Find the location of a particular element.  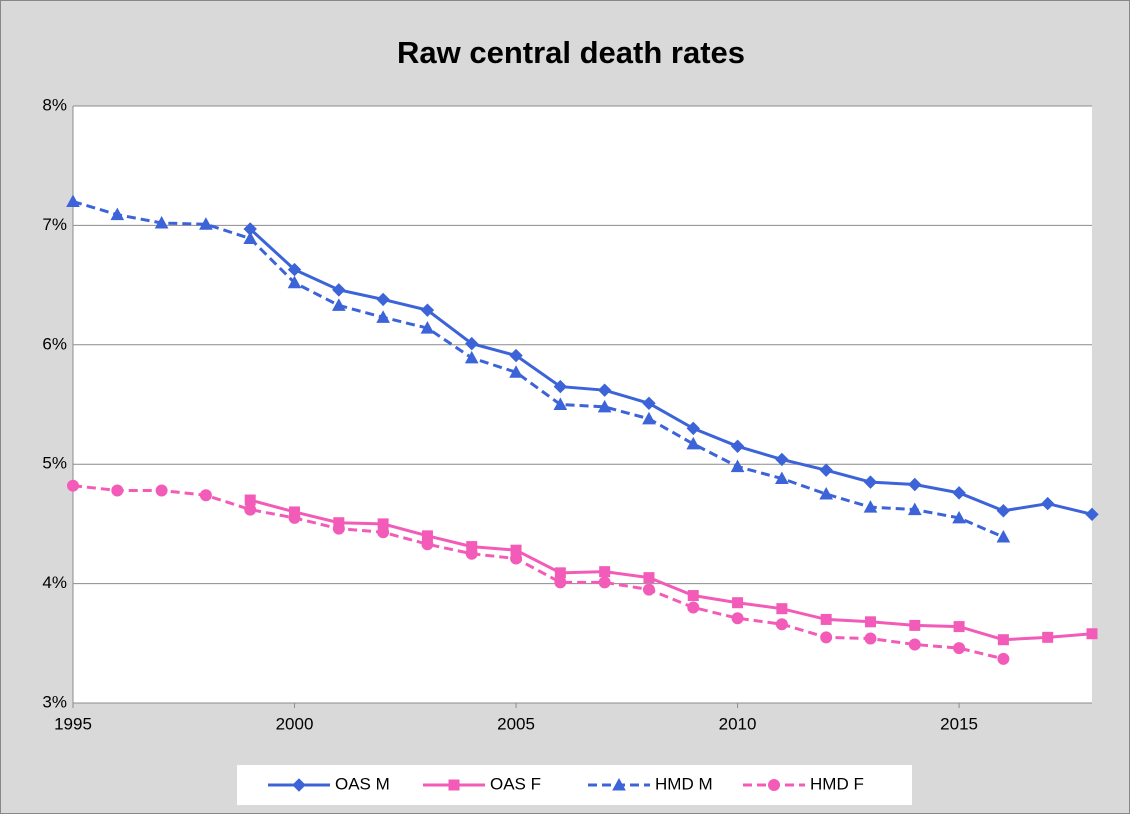

x-tick-label: 2005 is located at coordinates (516, 723).